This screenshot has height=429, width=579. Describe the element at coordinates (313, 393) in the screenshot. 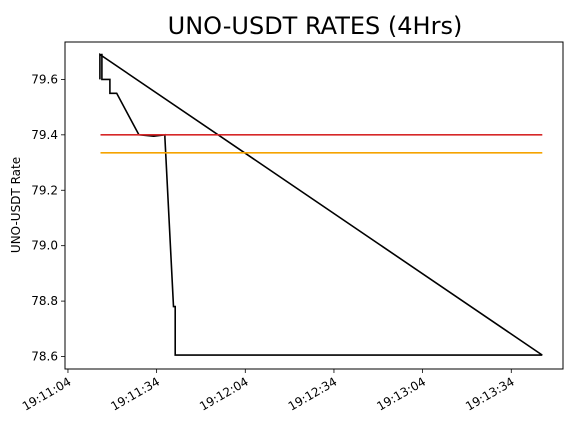

I see `x-tick-label-3: 19:12:34` at that location.